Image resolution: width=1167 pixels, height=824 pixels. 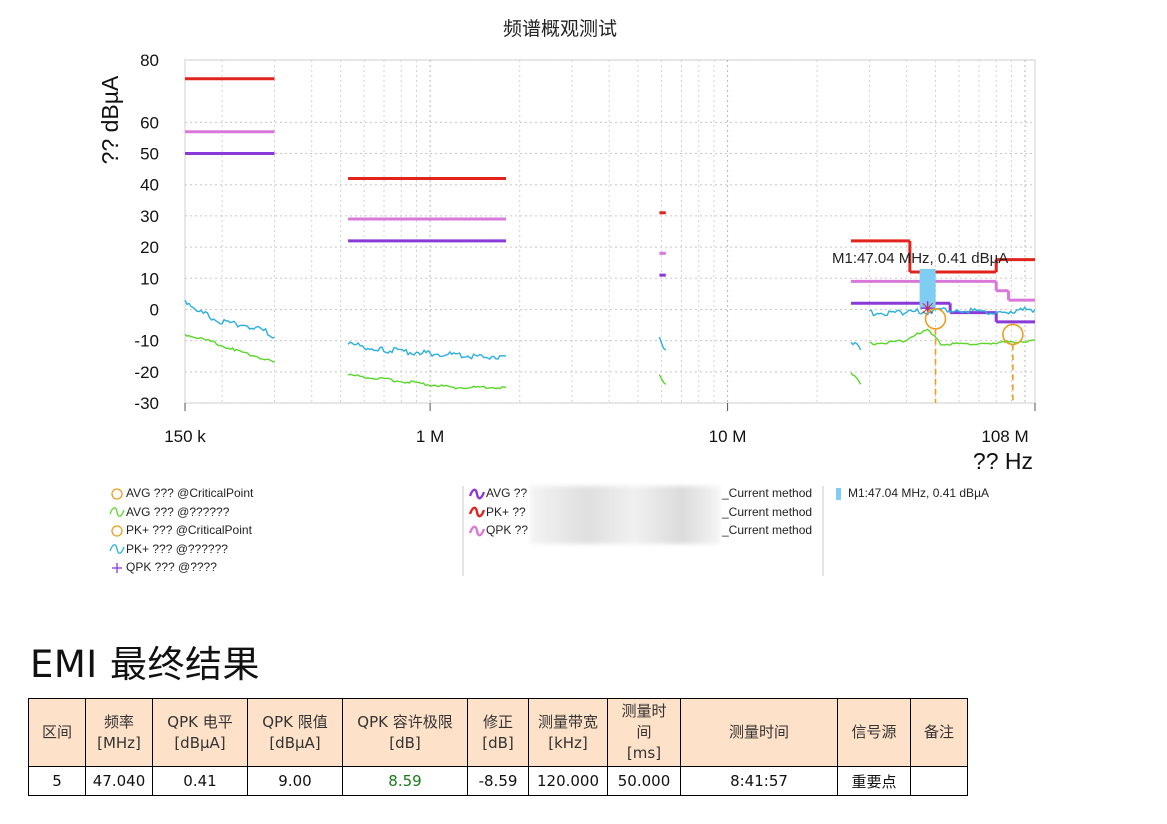 What do you see at coordinates (759, 781) in the screenshot?
I see `table-cell: 8:41:57` at bounding box center [759, 781].